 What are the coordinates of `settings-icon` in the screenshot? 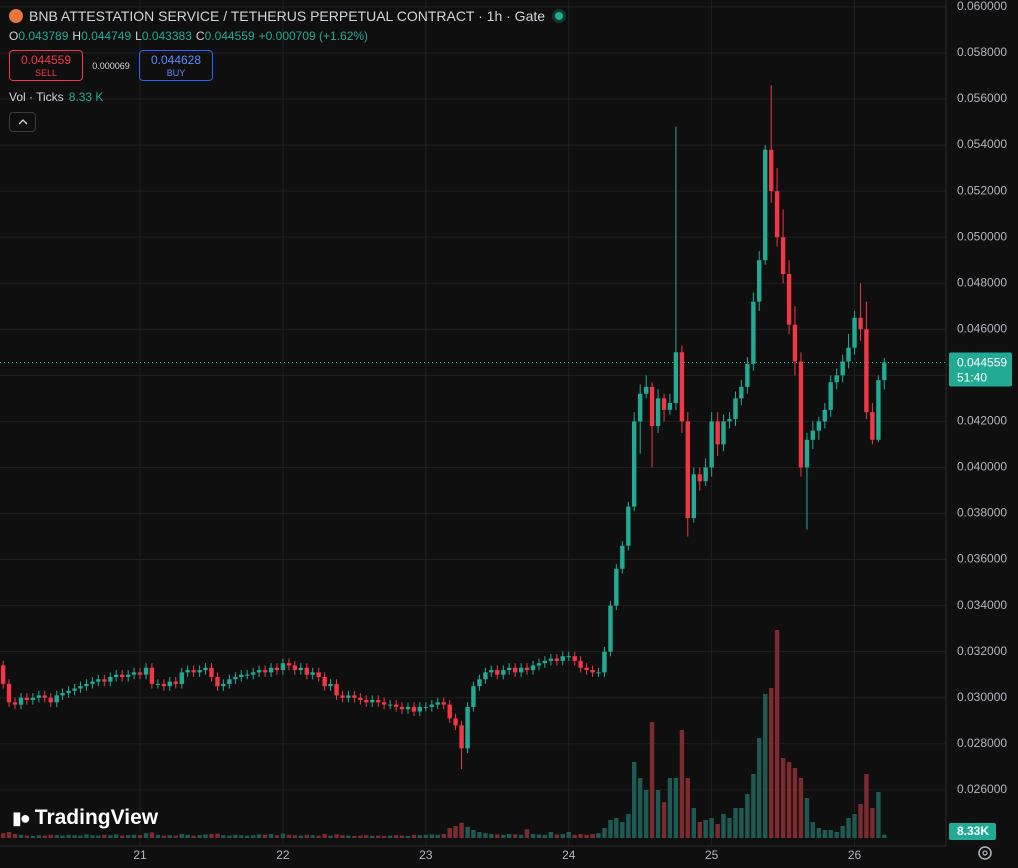 It's located at (985, 853).